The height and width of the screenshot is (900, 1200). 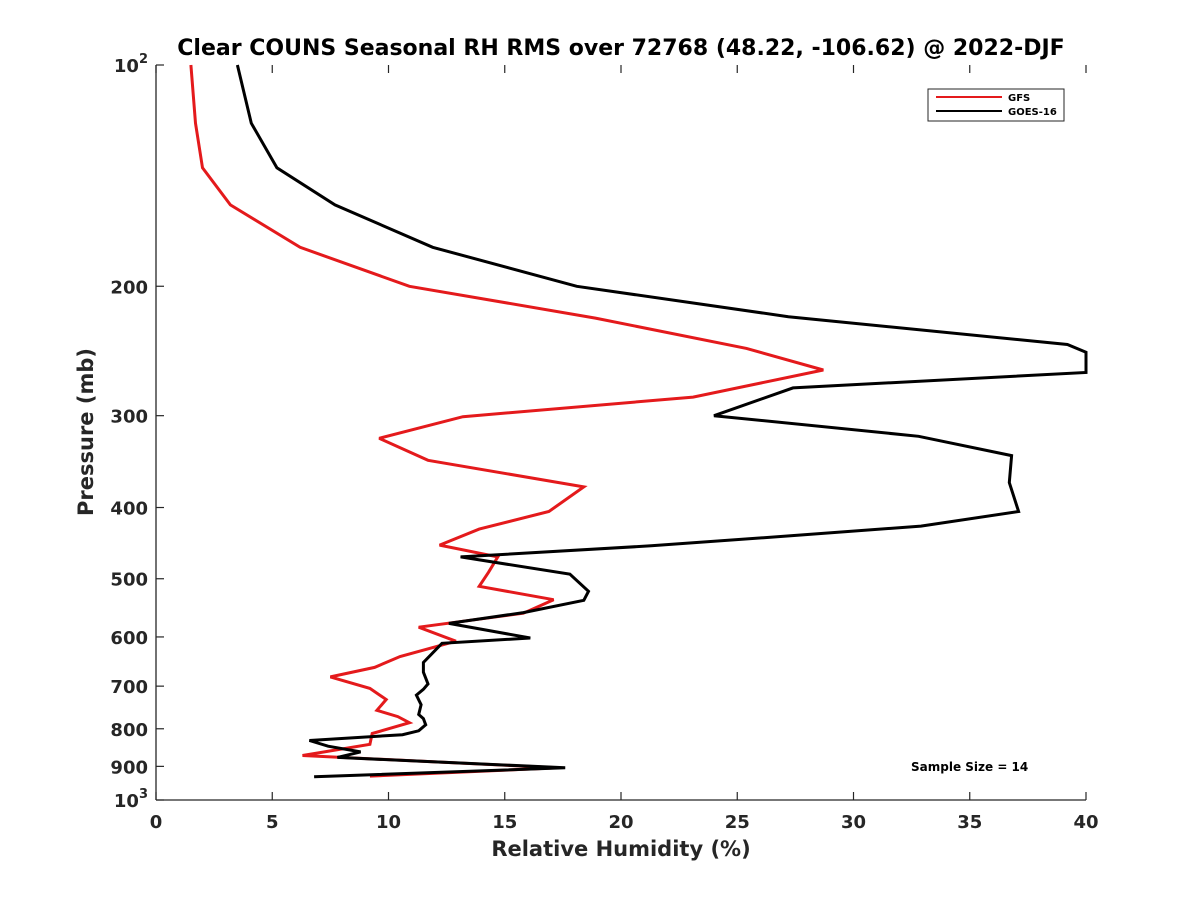 I want to click on legend: GFS GOES-16, so click(x=996, y=105).